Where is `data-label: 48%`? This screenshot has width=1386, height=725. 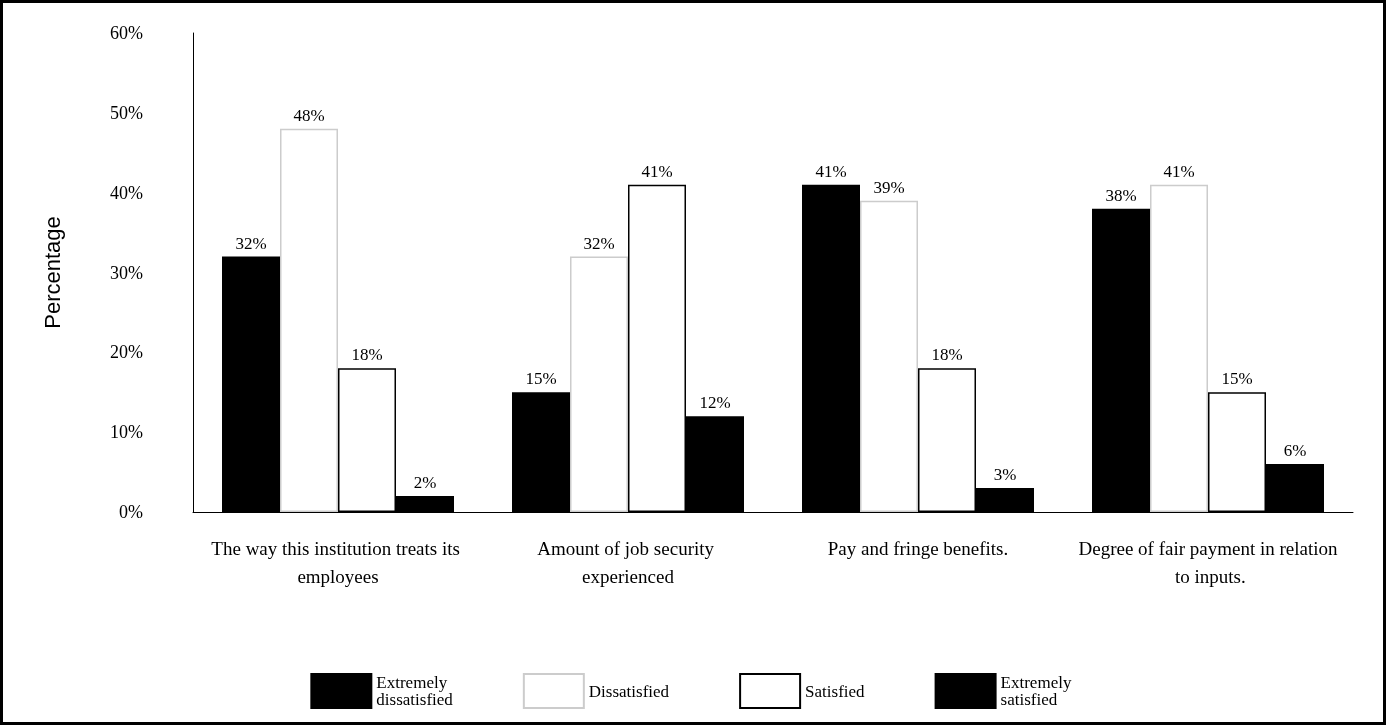
data-label: 48% is located at coordinates (309, 115).